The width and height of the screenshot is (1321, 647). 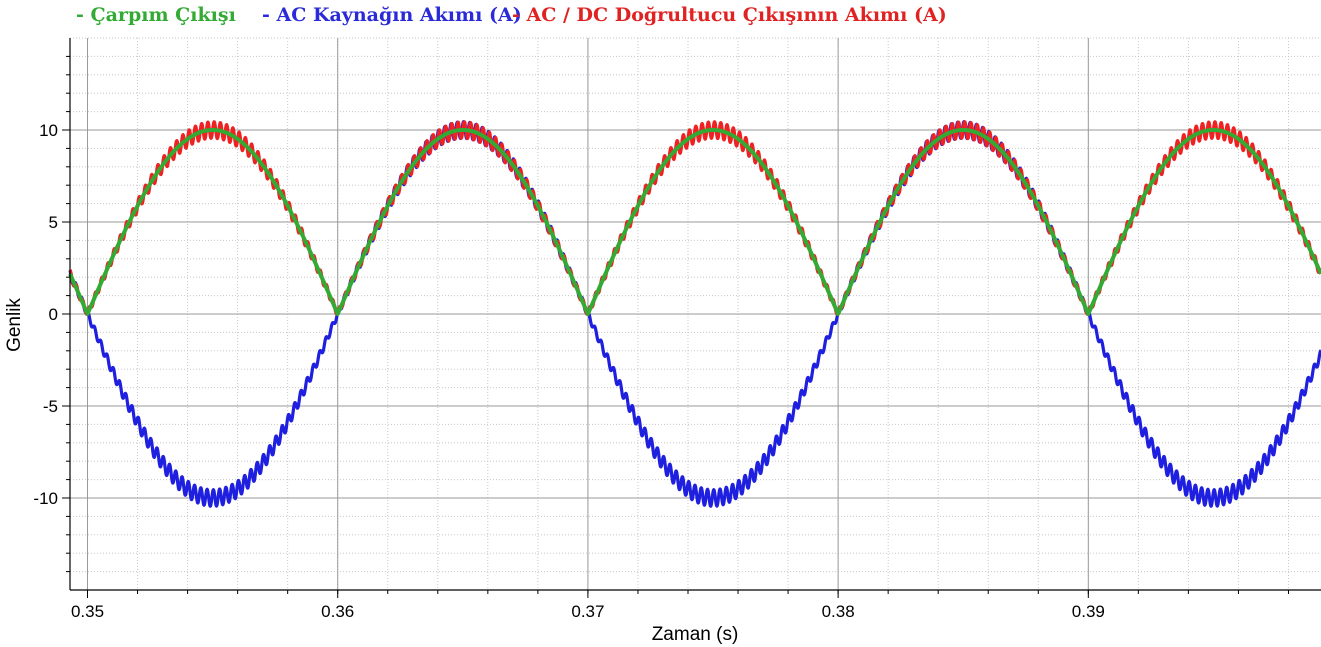 What do you see at coordinates (87, 611) in the screenshot?
I see `x-tick-label: 0.35` at bounding box center [87, 611].